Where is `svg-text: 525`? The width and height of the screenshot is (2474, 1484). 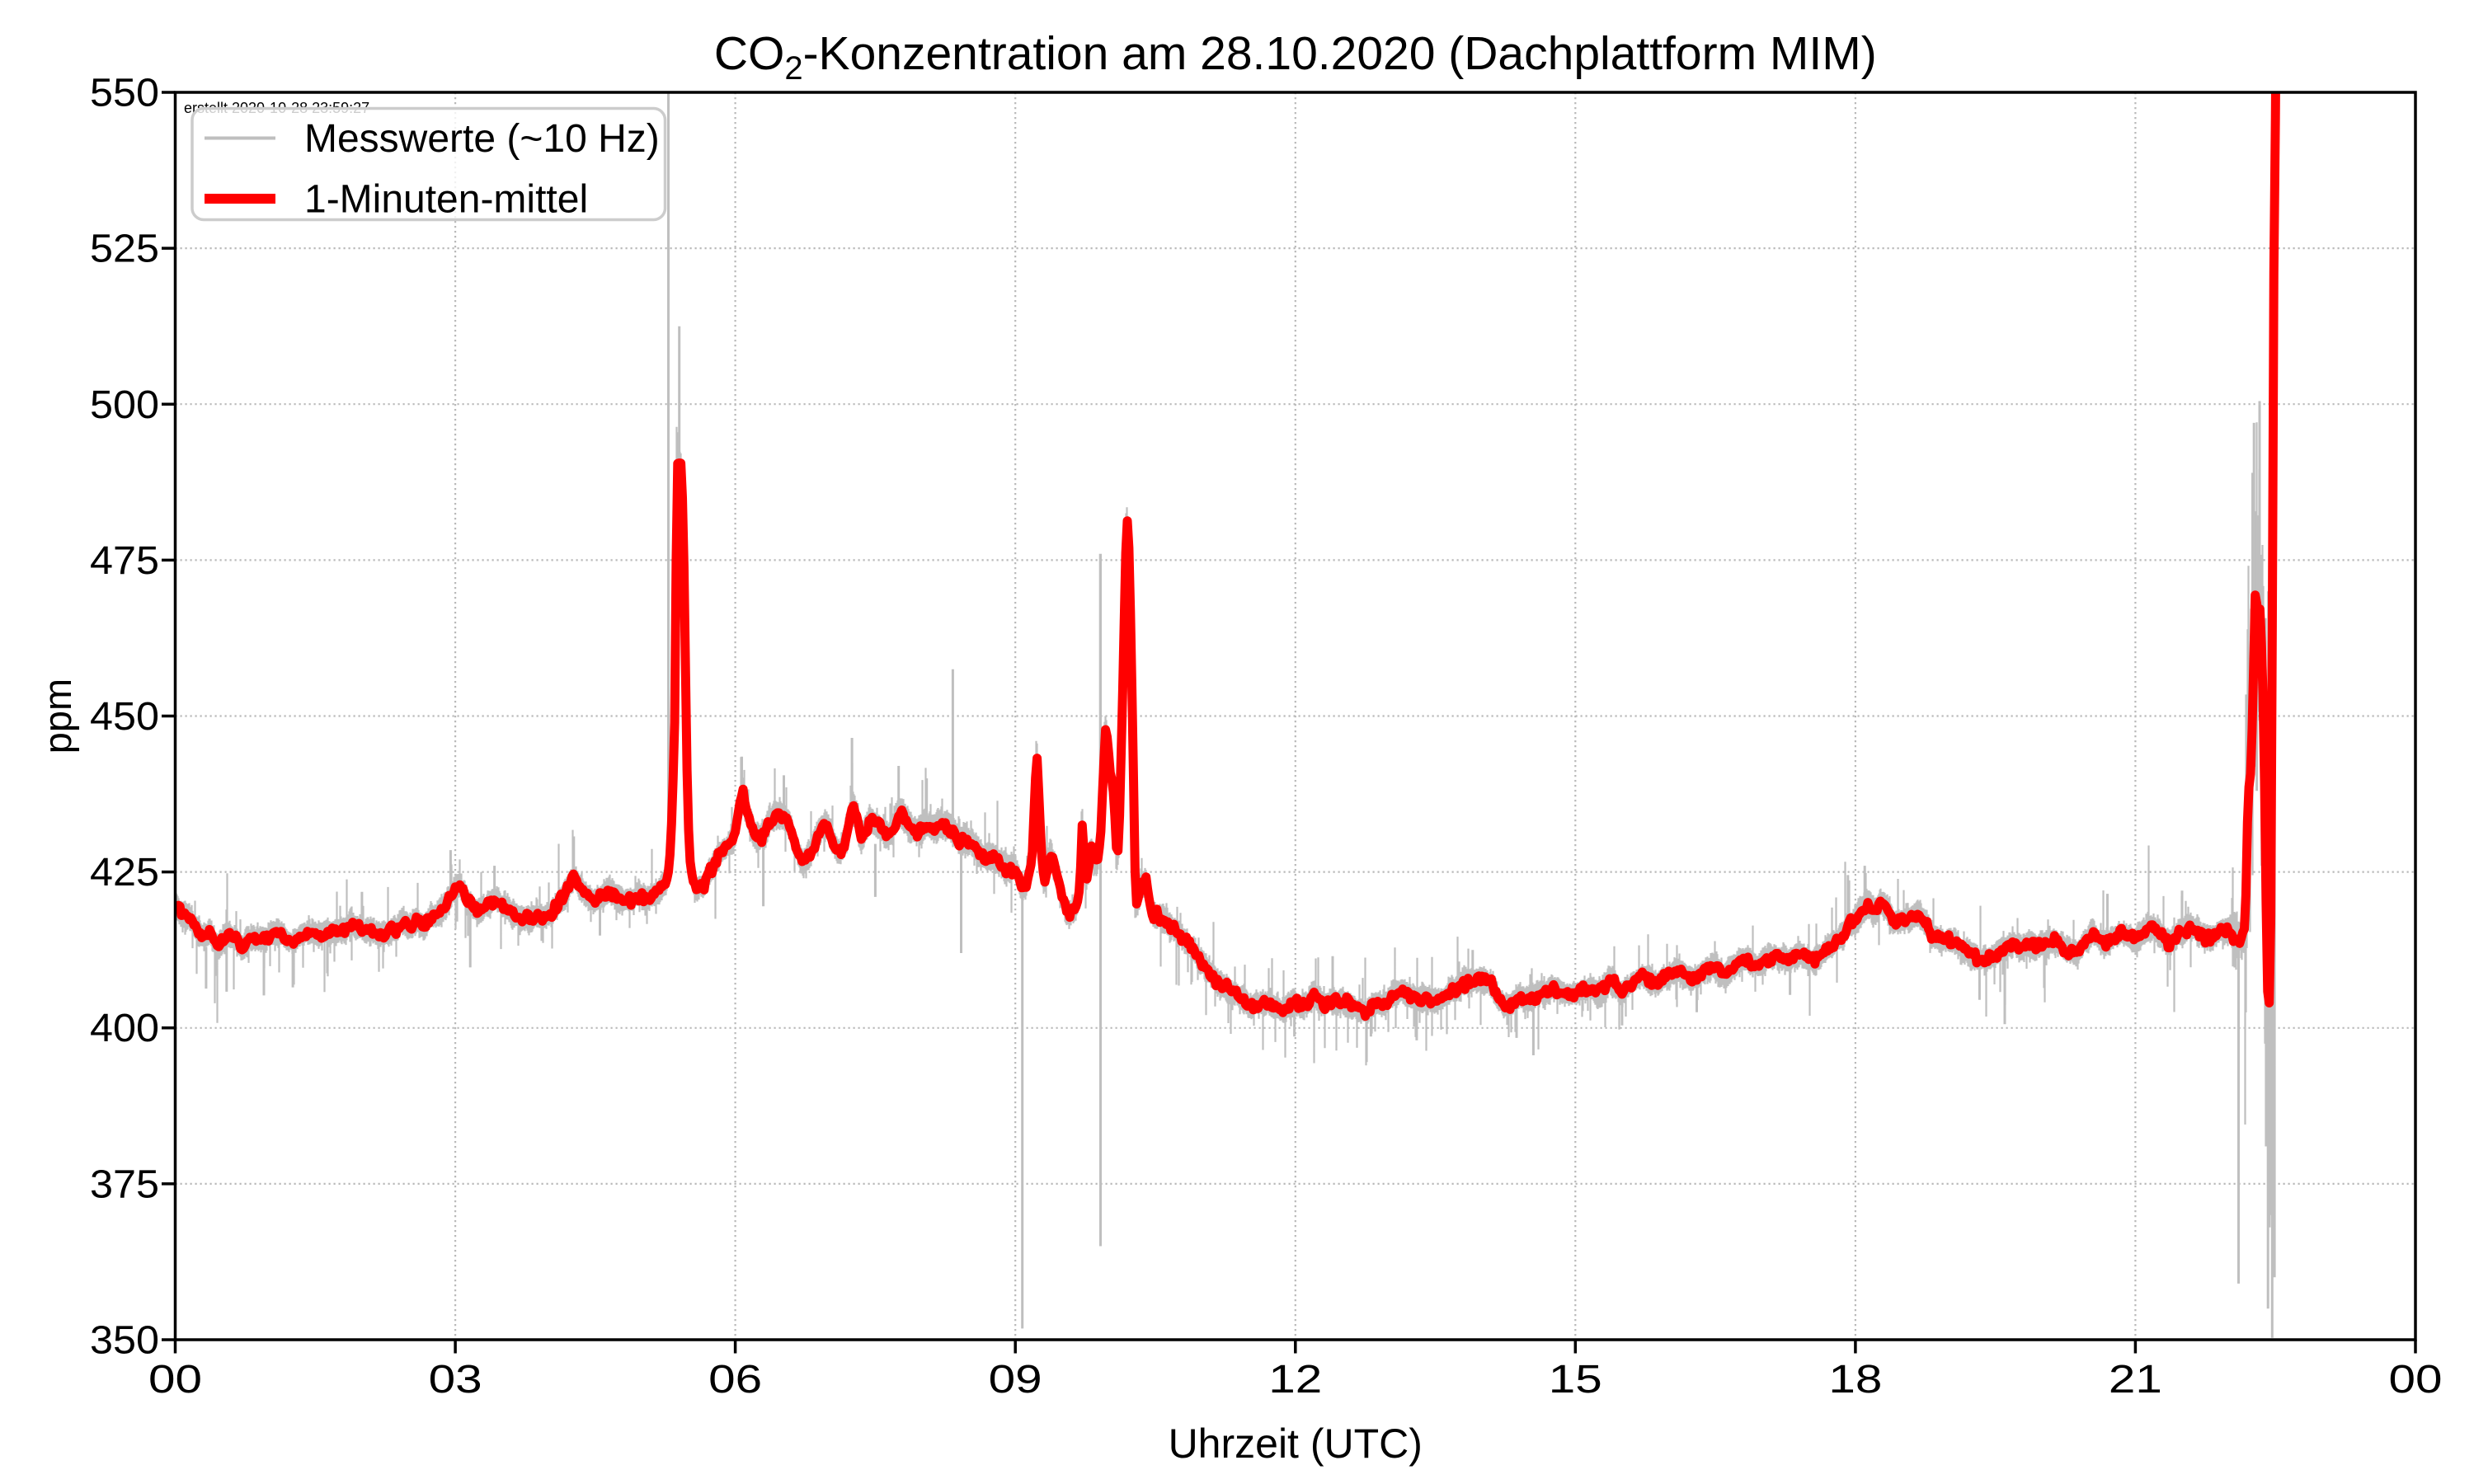 svg-text: 525 is located at coordinates (124, 249).